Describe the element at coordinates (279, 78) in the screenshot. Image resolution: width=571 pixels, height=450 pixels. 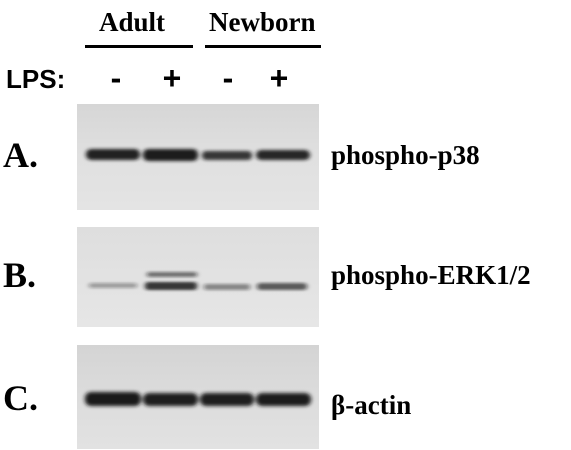
I see `lane-4-sign: +` at that location.